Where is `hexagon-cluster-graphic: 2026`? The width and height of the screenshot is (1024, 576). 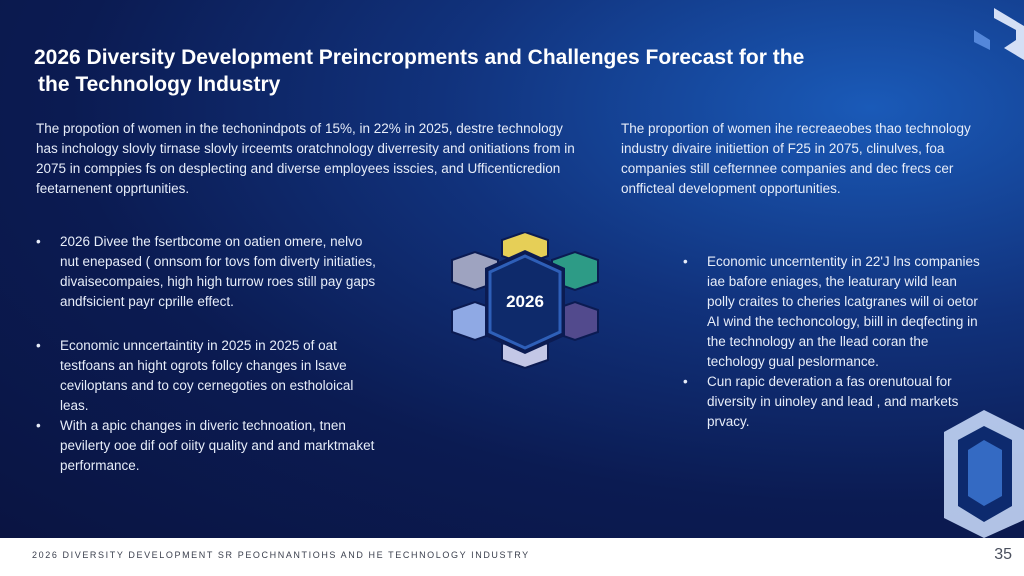
hexagon-cluster-graphic: 2026 is located at coordinates (525, 301).